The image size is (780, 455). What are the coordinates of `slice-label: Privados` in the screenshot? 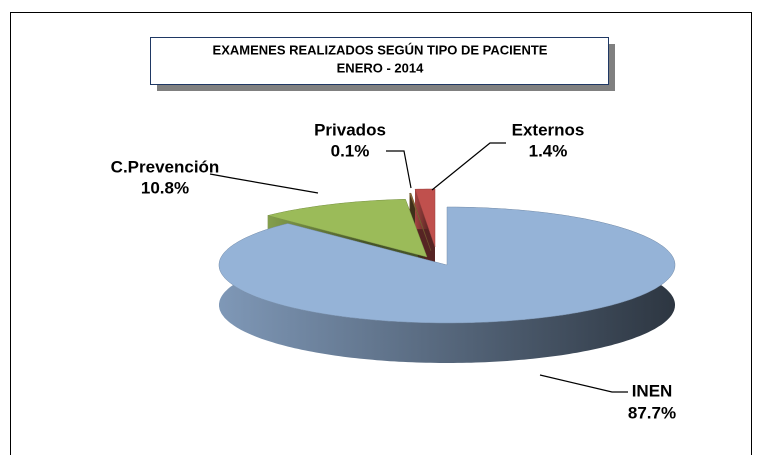 It's located at (350, 129).